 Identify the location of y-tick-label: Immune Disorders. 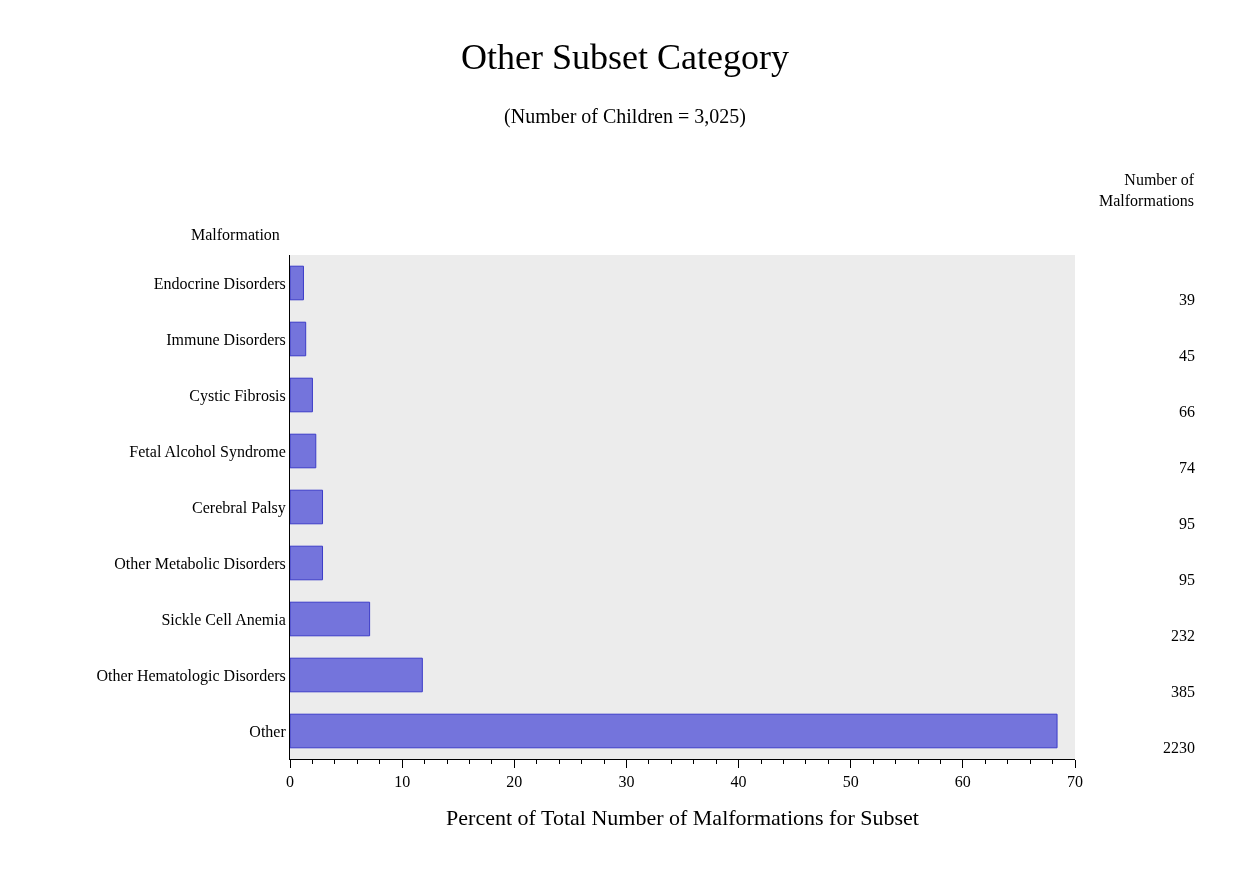
(226, 339).